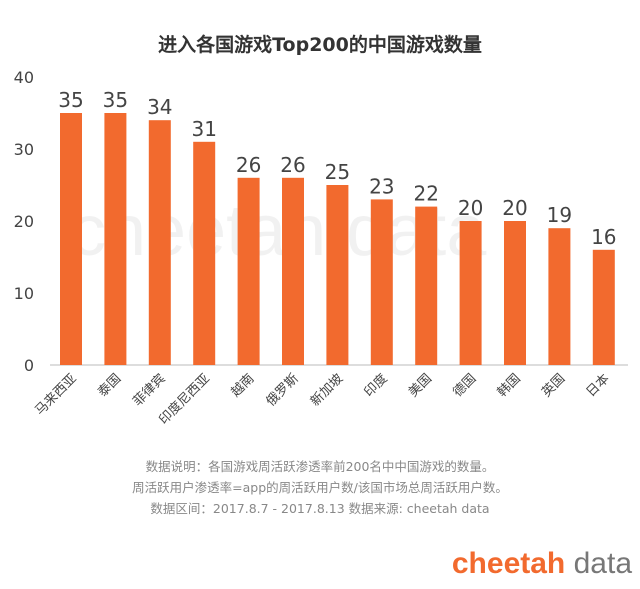 The height and width of the screenshot is (589, 640). What do you see at coordinates (376, 386) in the screenshot?
I see `x-tick-label: 印度` at bounding box center [376, 386].